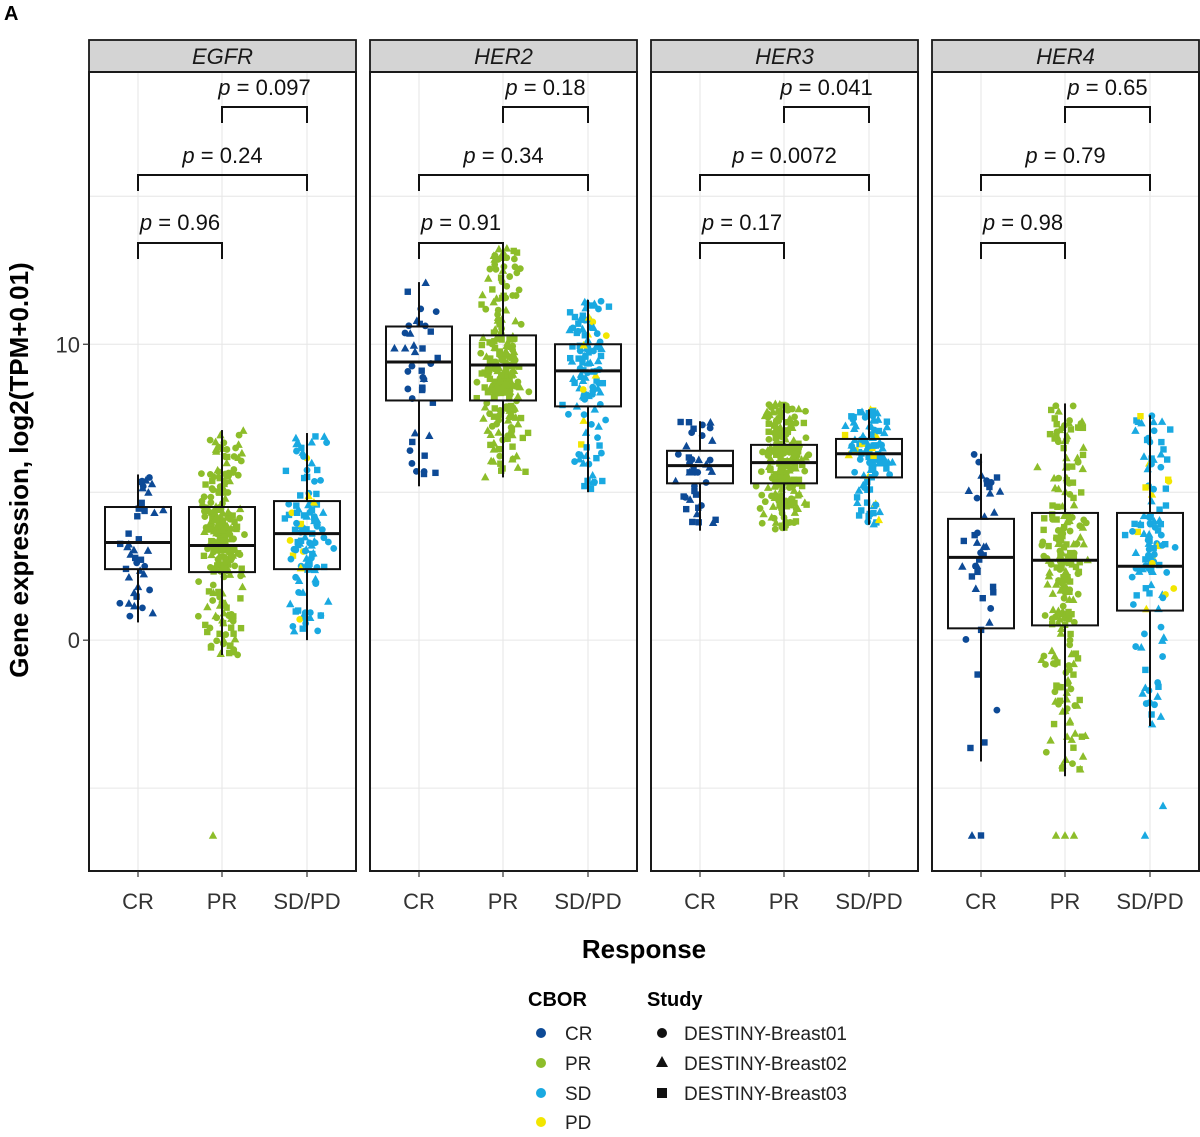  What do you see at coordinates (544, 87) in the screenshot?
I see `p-value-label: p = 0.18` at bounding box center [544, 87].